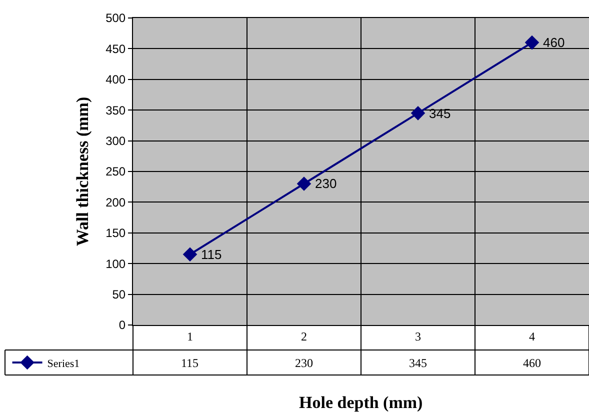 The width and height of the screenshot is (589, 414). Describe the element at coordinates (304, 336) in the screenshot. I see `x-tick-label: 2` at that location.